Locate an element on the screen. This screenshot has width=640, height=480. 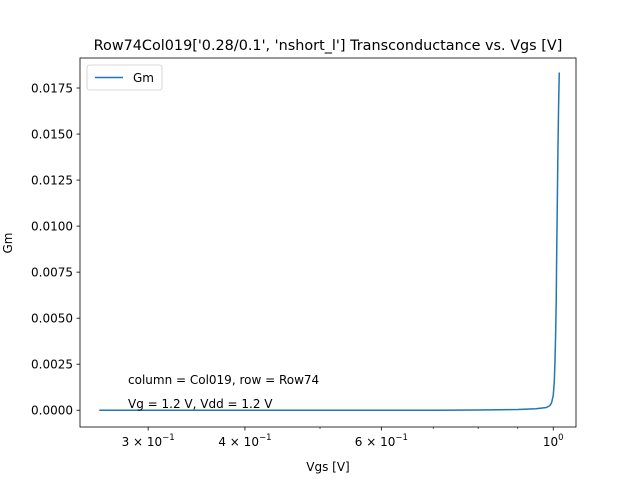
x-tick-label: 6 × 10⁻¹ is located at coordinates (381, 441).